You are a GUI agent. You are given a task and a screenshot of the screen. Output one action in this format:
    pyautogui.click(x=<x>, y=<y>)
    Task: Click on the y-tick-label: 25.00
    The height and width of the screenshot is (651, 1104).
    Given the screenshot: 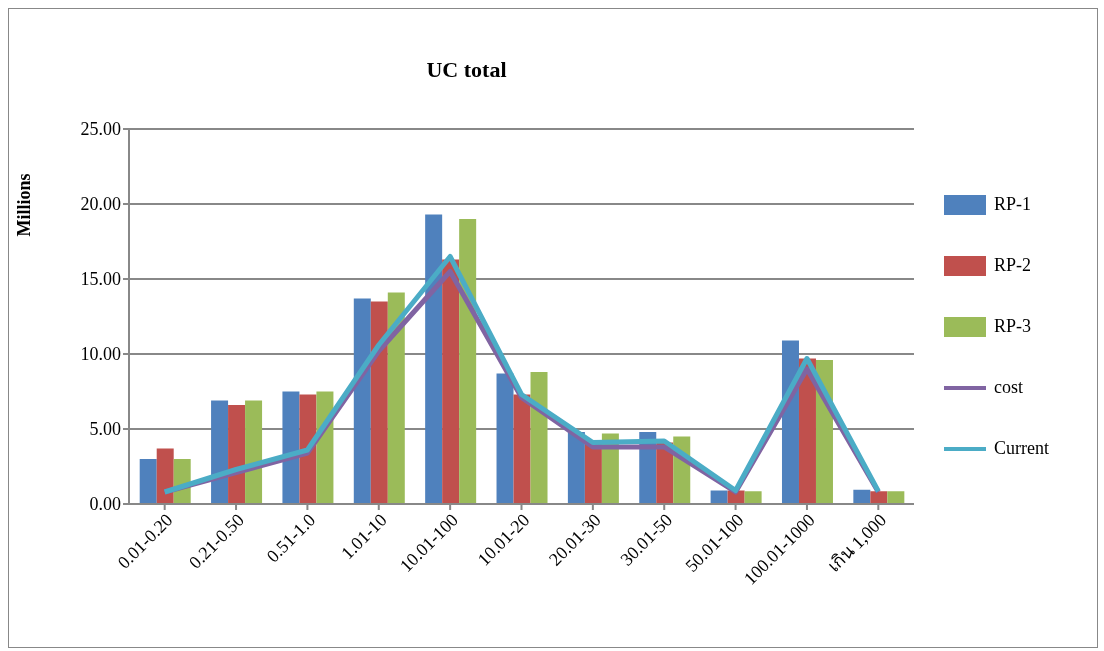 What is the action you would take?
    pyautogui.click(x=100, y=129)
    